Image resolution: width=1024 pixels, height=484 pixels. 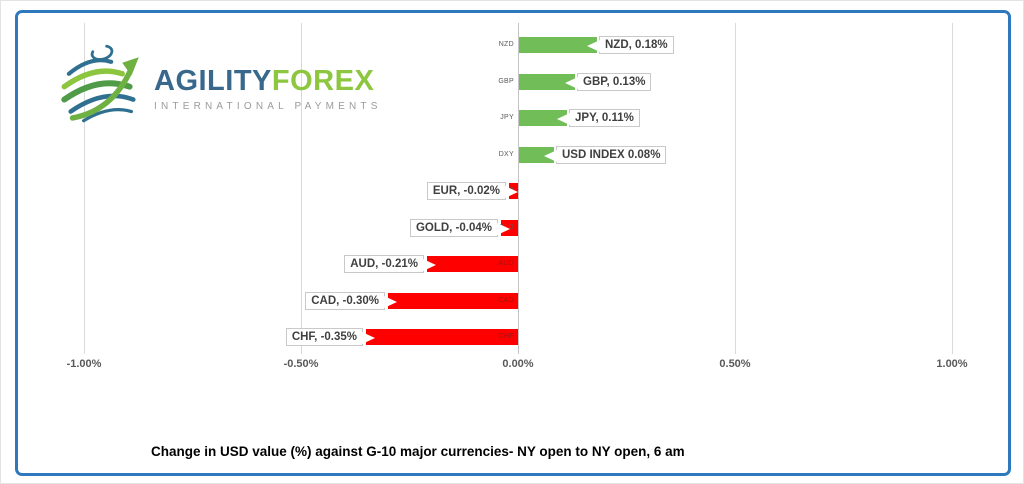 I want to click on brand-text: AGILITYFOREX INTERNATIONAL PAYMENTS, so click(x=268, y=90).